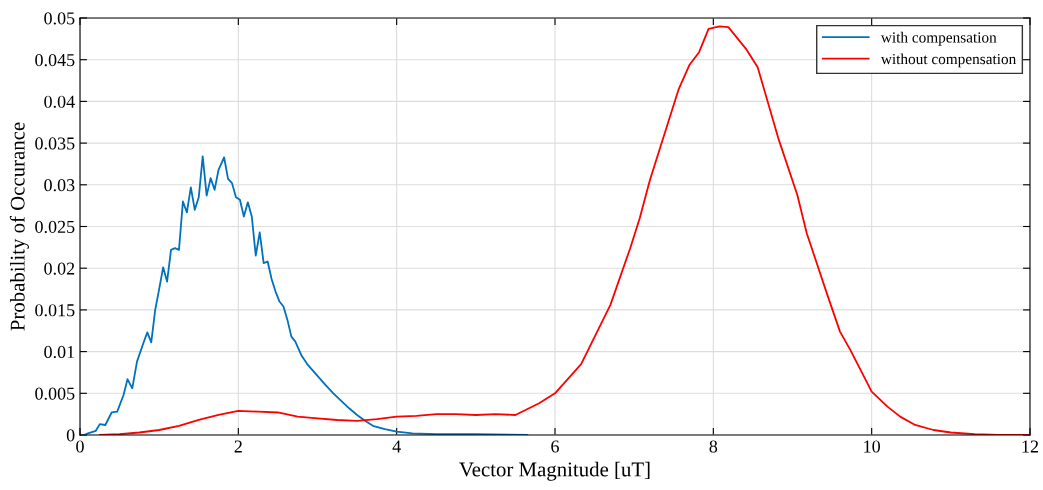 This screenshot has height=490, width=1043. Describe the element at coordinates (59, 18) in the screenshot. I see `y-tick-label: 0.05` at that location.